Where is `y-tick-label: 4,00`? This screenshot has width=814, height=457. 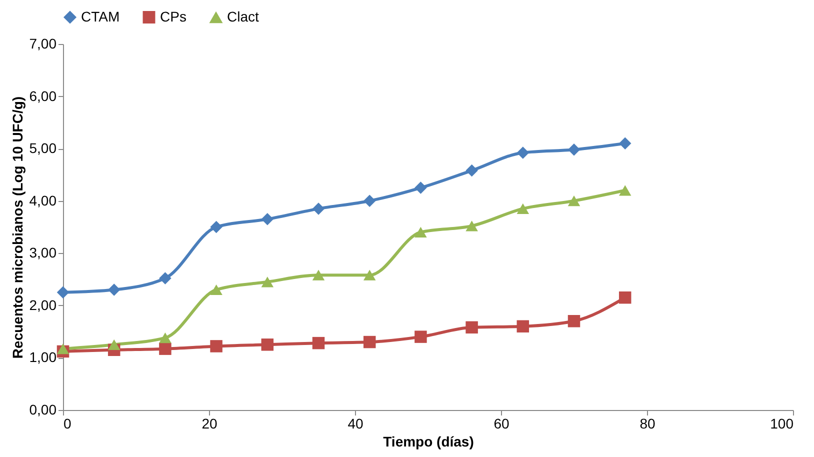
y-tick-label: 4,00 is located at coordinates (43, 200).